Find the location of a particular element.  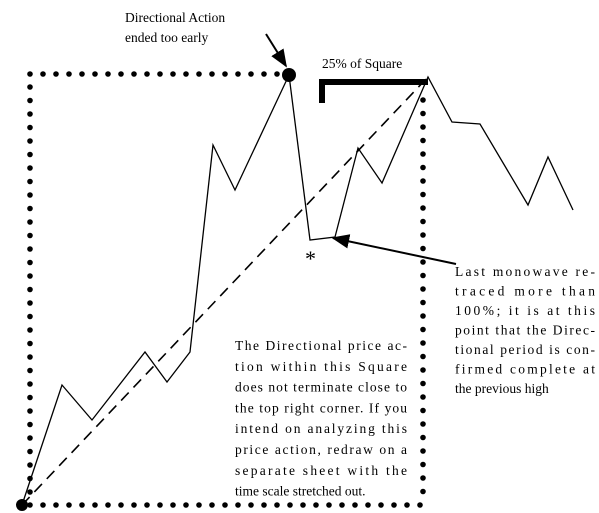

note-line: intend on analyzing this is located at coordinates (321, 428).